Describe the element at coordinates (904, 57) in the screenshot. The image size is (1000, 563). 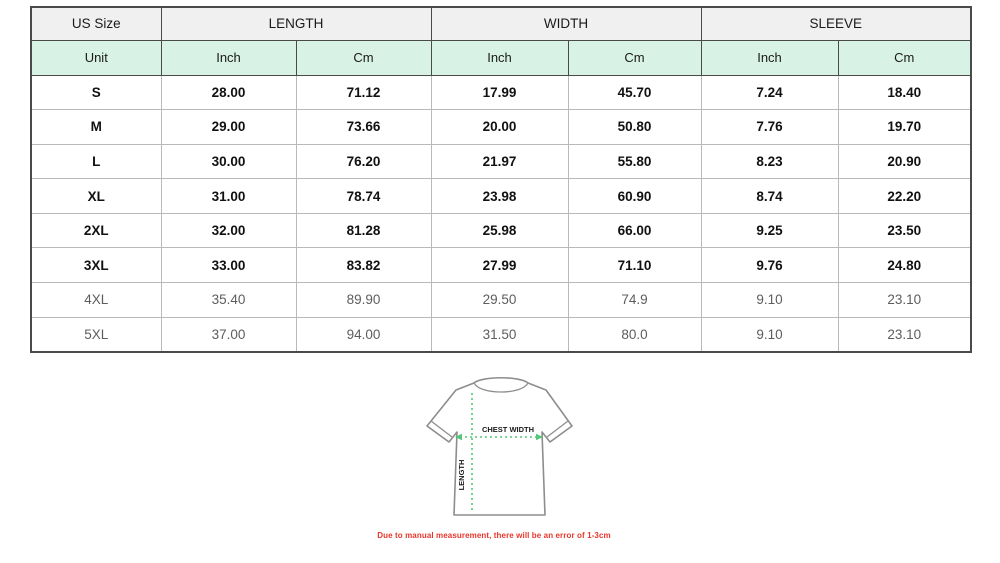
I see `header-sleeve-cm: Cm` at that location.